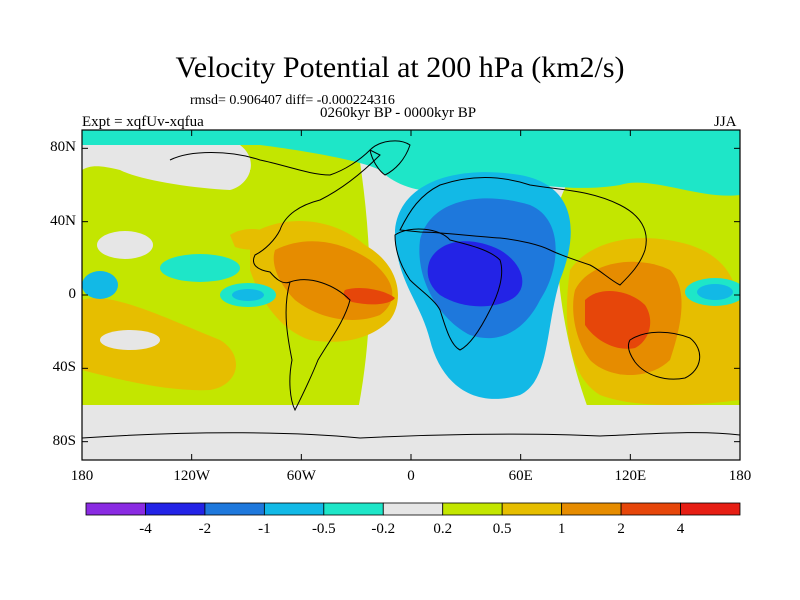 The image size is (800, 600). What do you see at coordinates (64, 440) in the screenshot?
I see `y-tick-label: 80S` at bounding box center [64, 440].